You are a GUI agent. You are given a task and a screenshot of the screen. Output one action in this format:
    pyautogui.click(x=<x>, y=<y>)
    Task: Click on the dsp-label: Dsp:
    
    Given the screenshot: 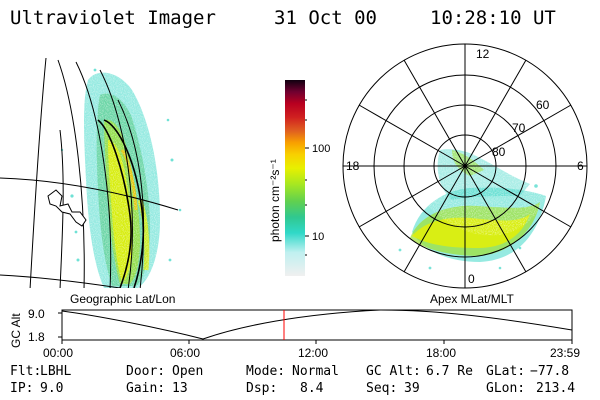 What is the action you would take?
    pyautogui.click(x=262, y=388)
    